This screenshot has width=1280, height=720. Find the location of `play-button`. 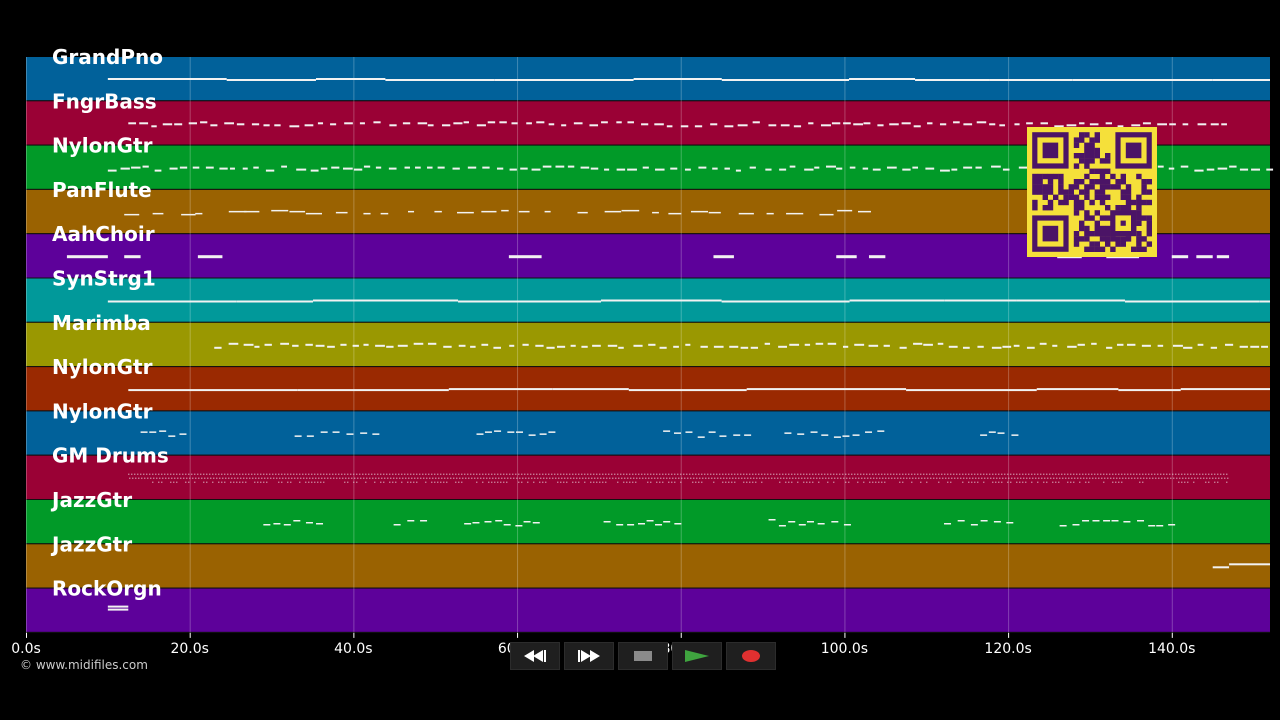

play-button is located at coordinates (697, 656).